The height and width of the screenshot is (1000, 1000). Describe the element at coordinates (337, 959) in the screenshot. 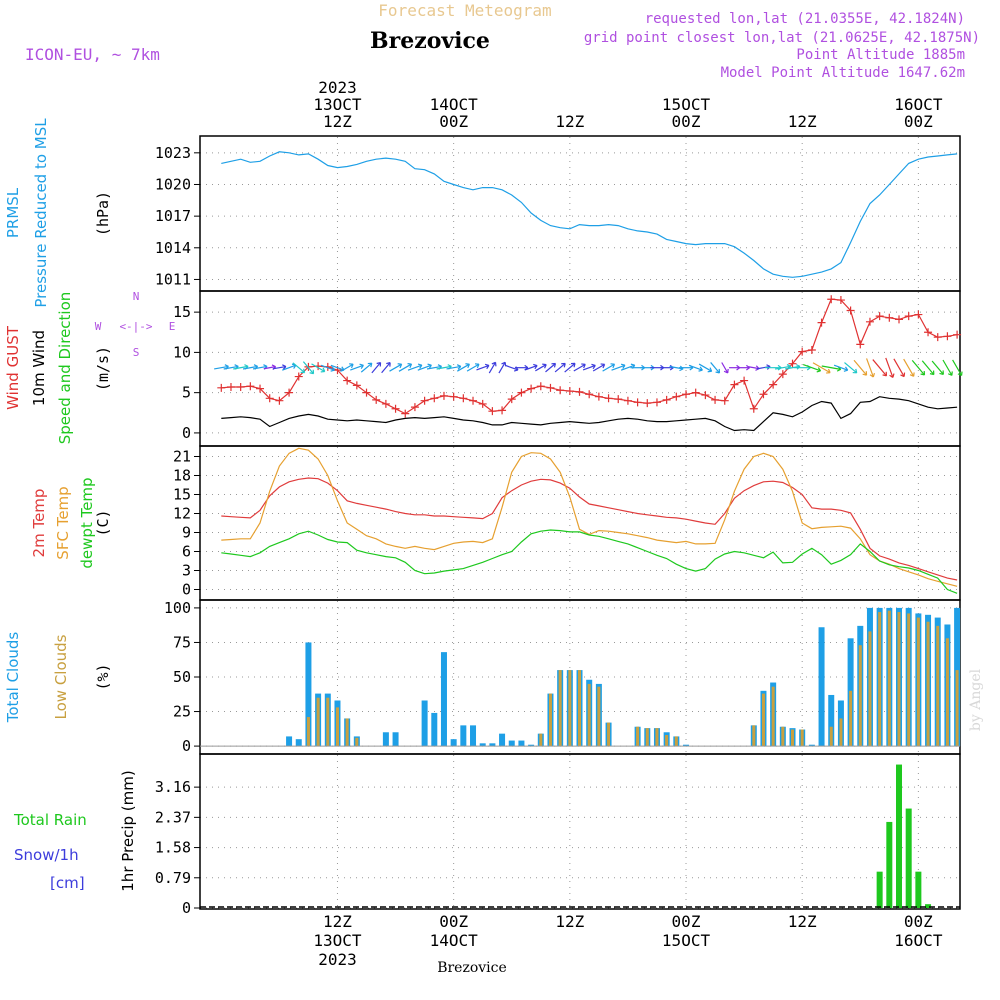

I see `bottom-time-label-0-2: 2023` at that location.